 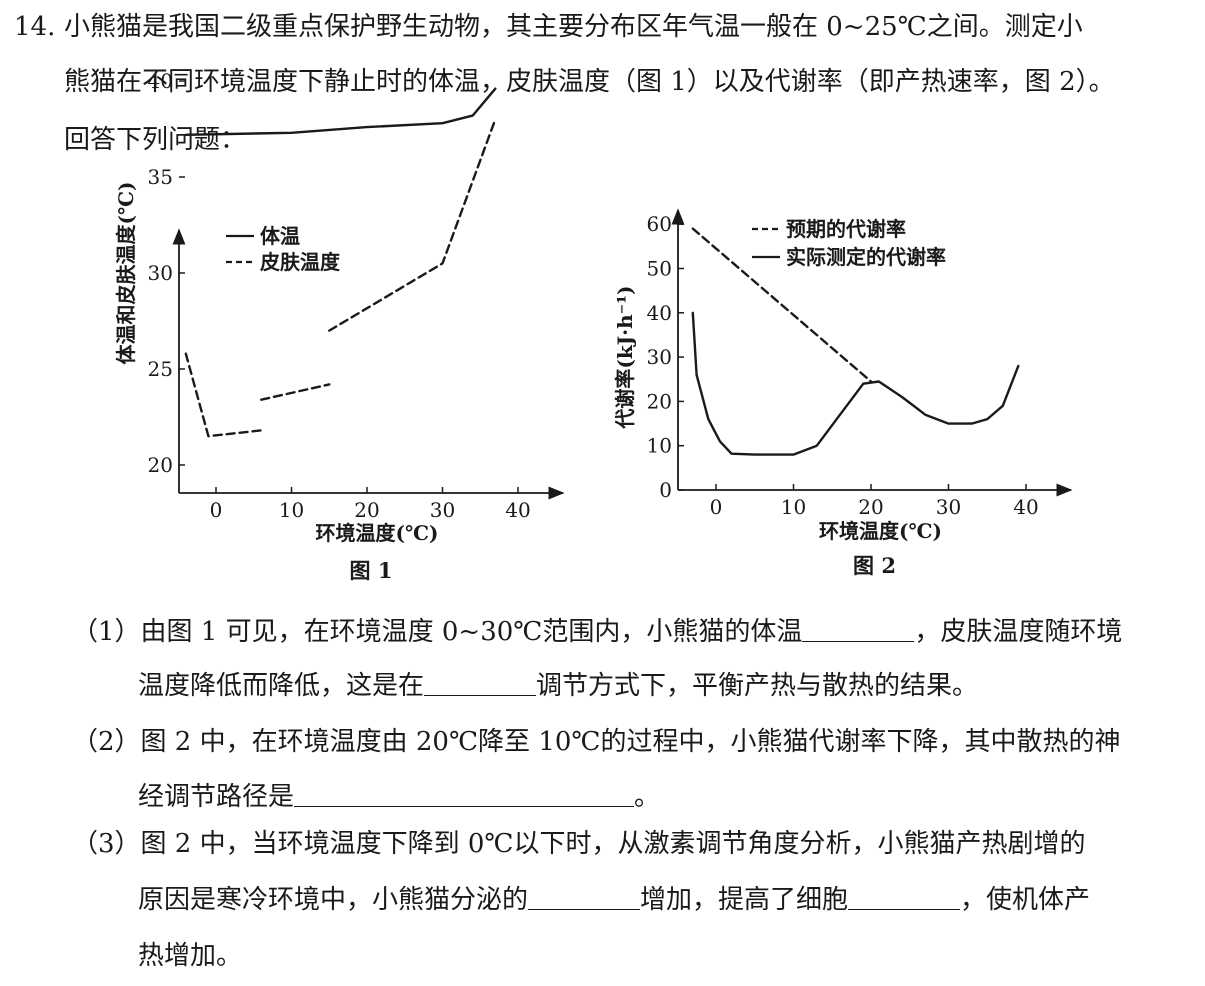 I want to click on fig2-series-1-line, so click(x=782, y=305).